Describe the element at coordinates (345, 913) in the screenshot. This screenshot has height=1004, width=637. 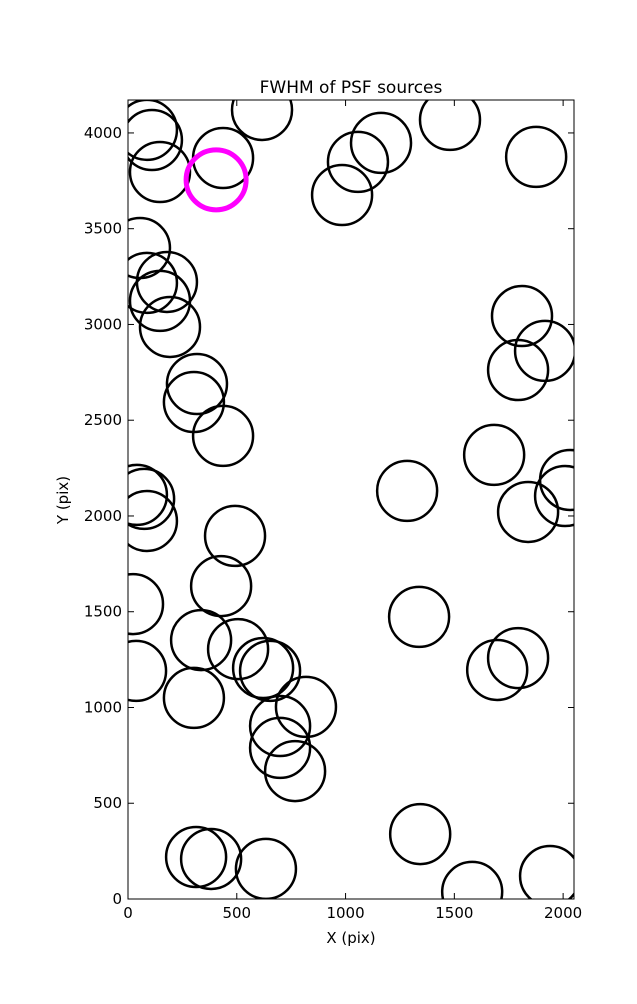
I see `x-tick-label: 1000` at that location.